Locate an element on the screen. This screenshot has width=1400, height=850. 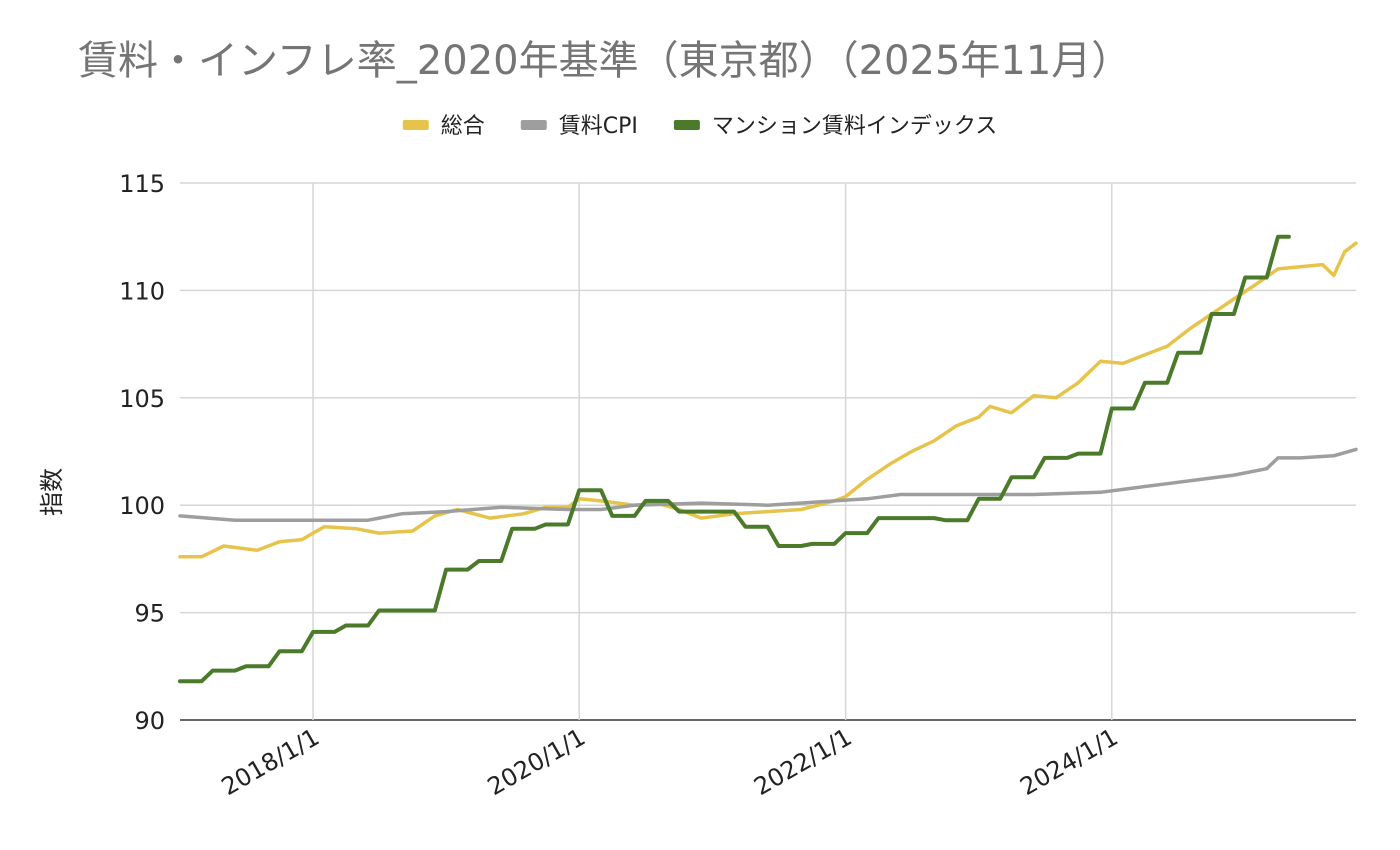
x-tick-label: 2024/1/1 is located at coordinates (1068, 762).